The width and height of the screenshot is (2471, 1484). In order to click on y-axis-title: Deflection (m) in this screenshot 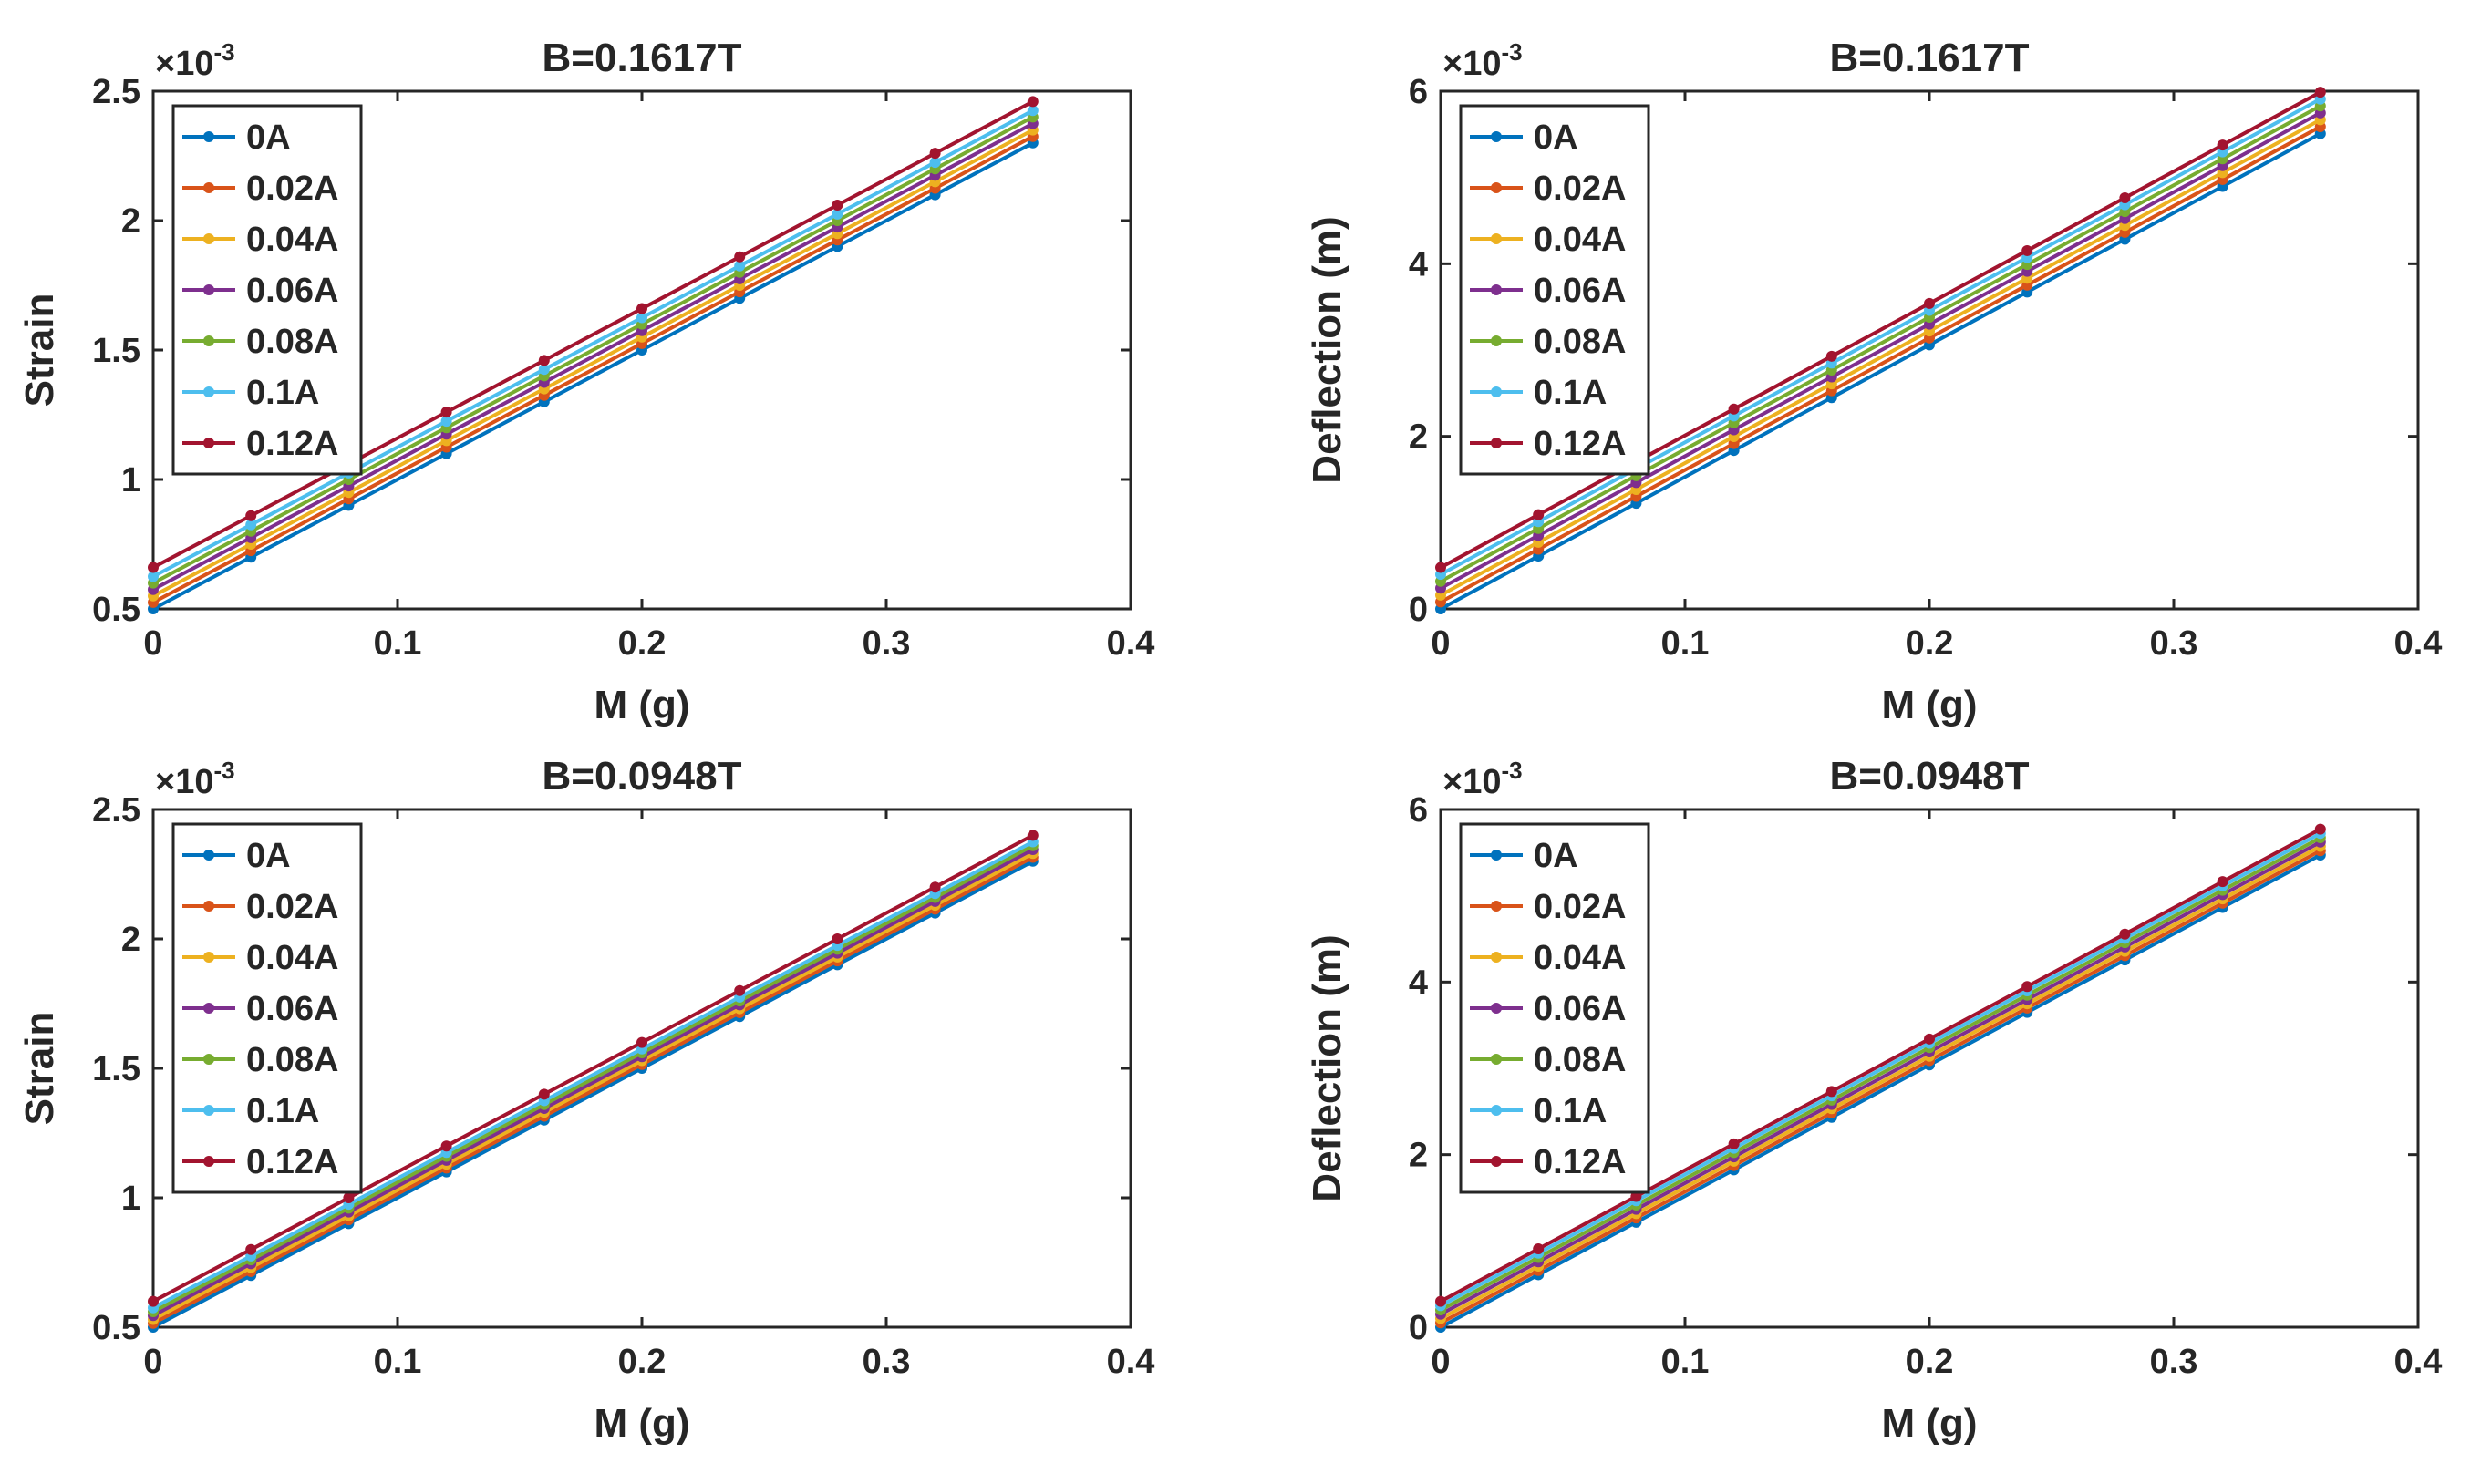, I will do `click(1327, 349)`.